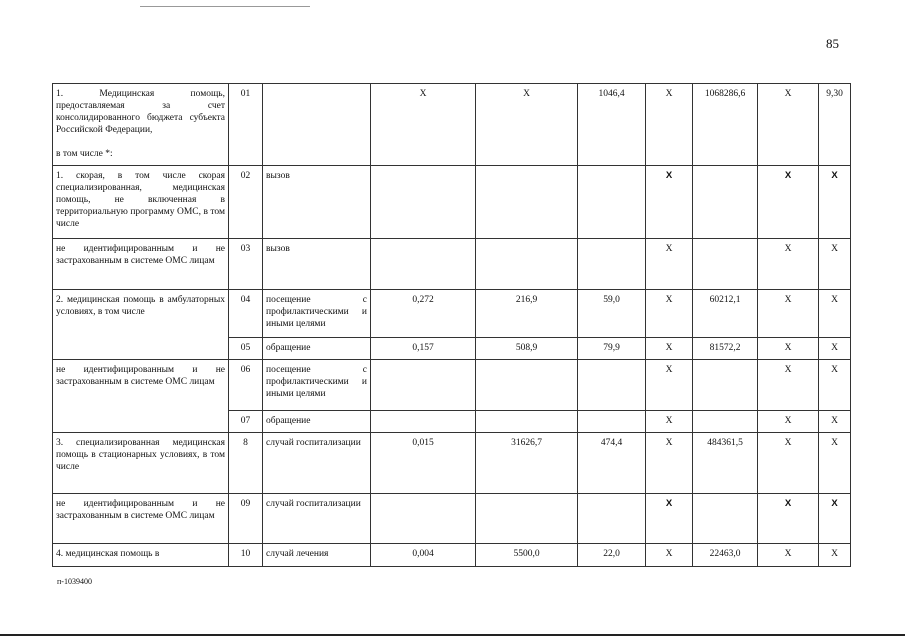  I want to click on cell-c8: 484361,5, so click(725, 463).